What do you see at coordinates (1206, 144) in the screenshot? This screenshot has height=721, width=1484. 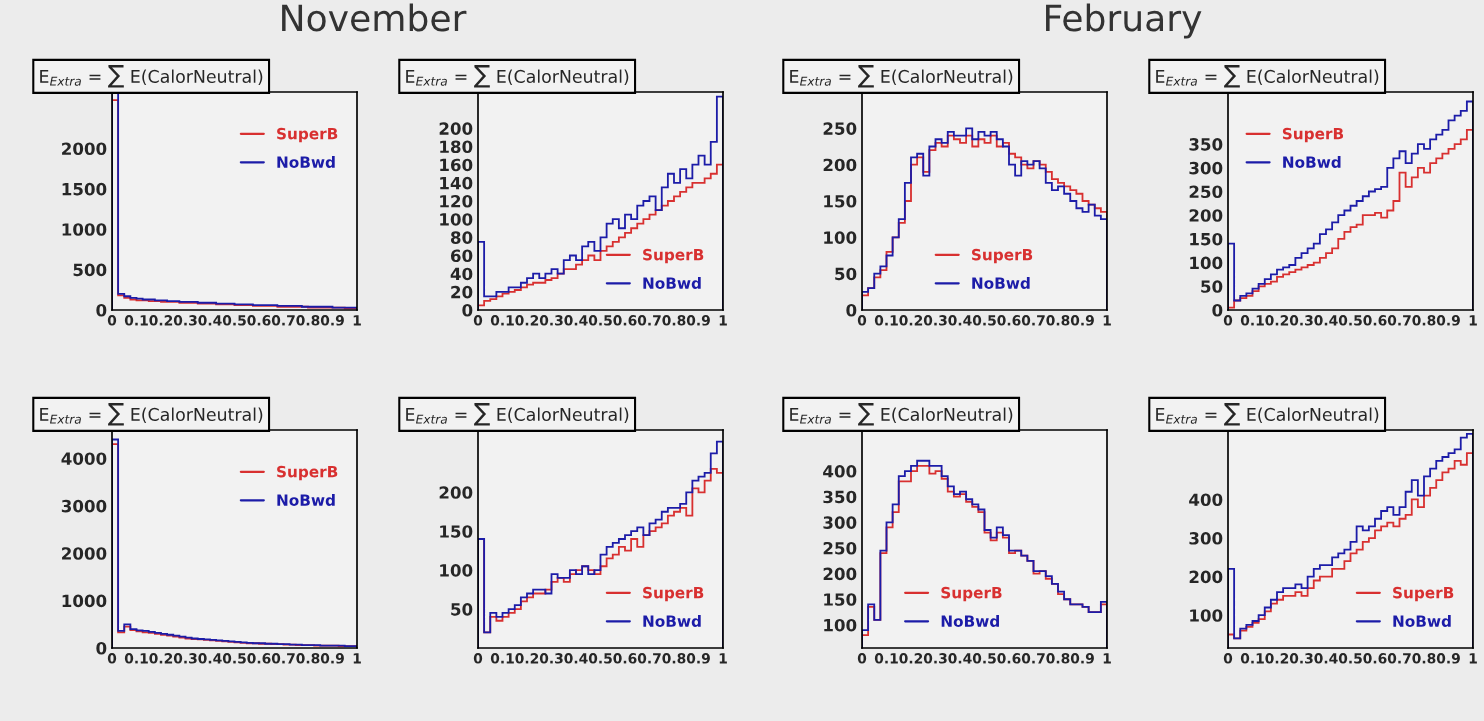 I see `y-tick-label: 350` at bounding box center [1206, 144].